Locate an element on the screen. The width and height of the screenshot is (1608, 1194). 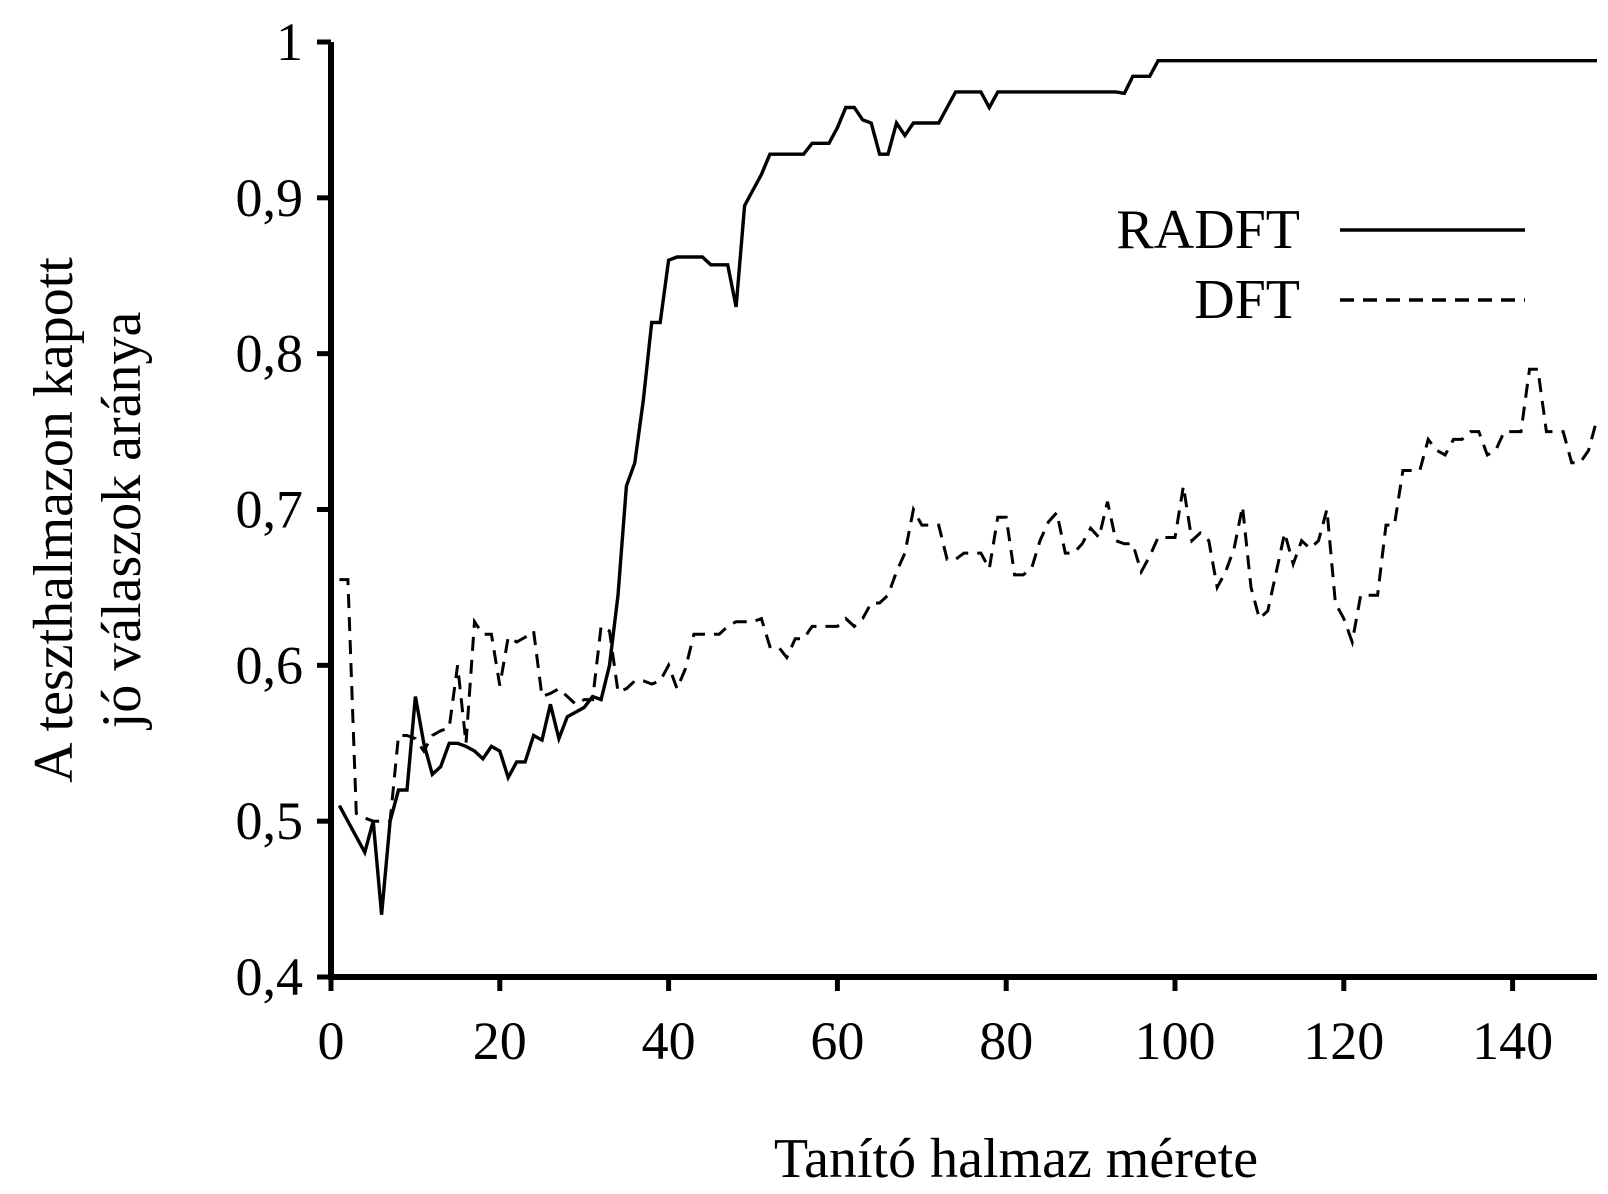
y-tick-label: 0,4 is located at coordinates (270, 977).